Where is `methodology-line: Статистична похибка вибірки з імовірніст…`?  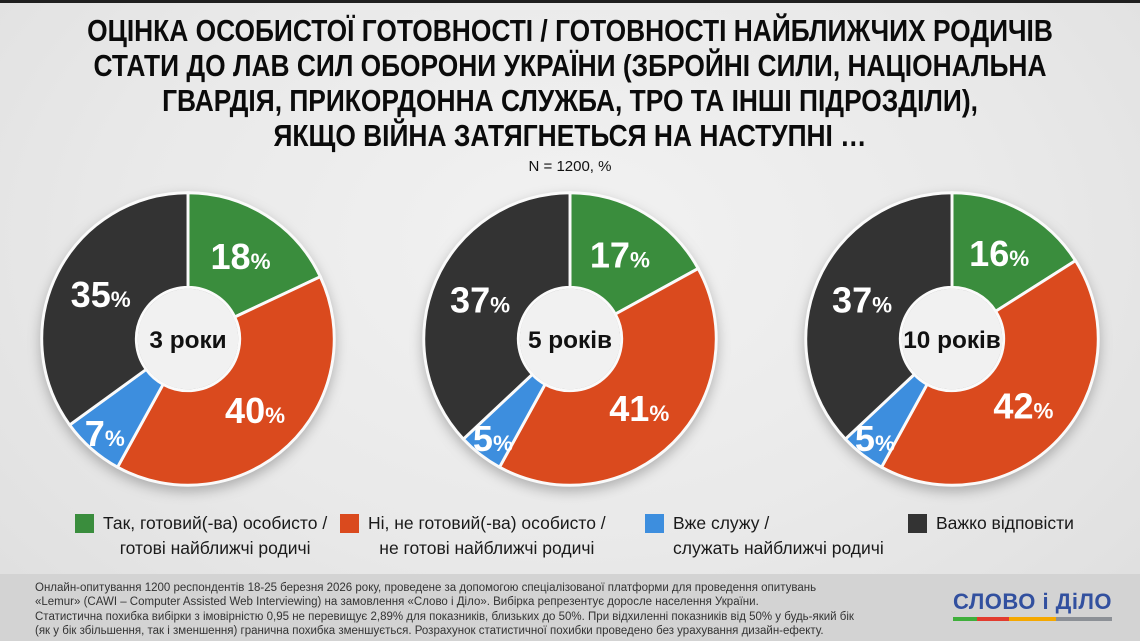 methodology-line: Статистична похибка вибірки з імовірніст… is located at coordinates (444, 616).